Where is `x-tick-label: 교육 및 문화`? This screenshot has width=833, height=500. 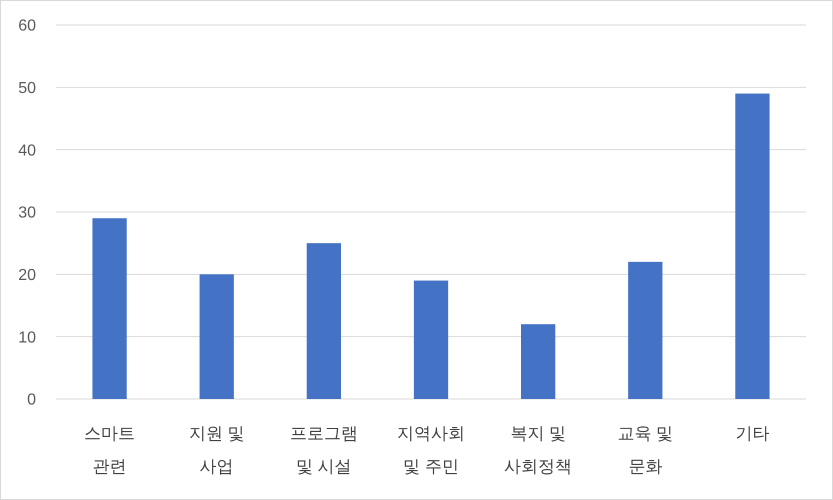 x-tick-label: 교육 및 문화 is located at coordinates (645, 450).